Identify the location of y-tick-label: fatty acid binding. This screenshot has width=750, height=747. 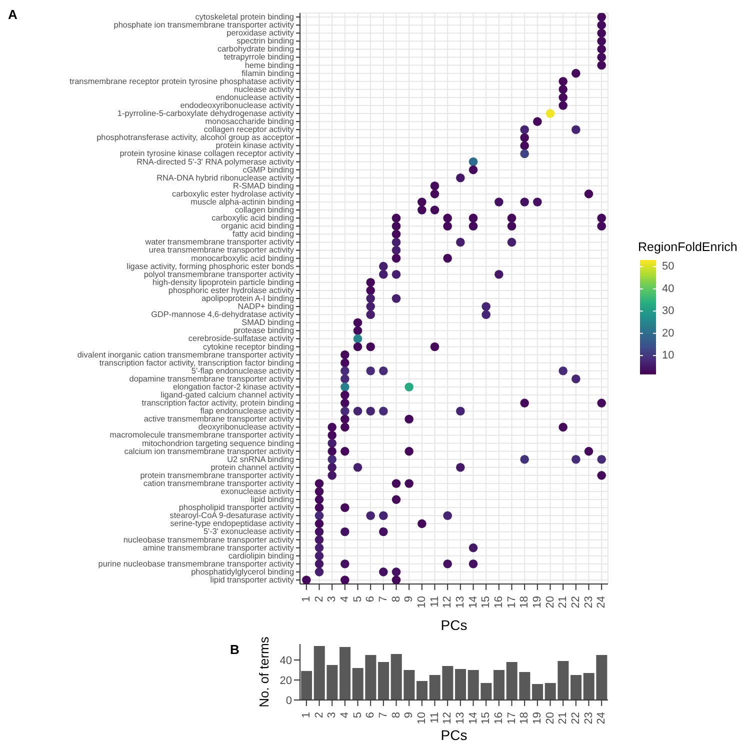
(263, 234).